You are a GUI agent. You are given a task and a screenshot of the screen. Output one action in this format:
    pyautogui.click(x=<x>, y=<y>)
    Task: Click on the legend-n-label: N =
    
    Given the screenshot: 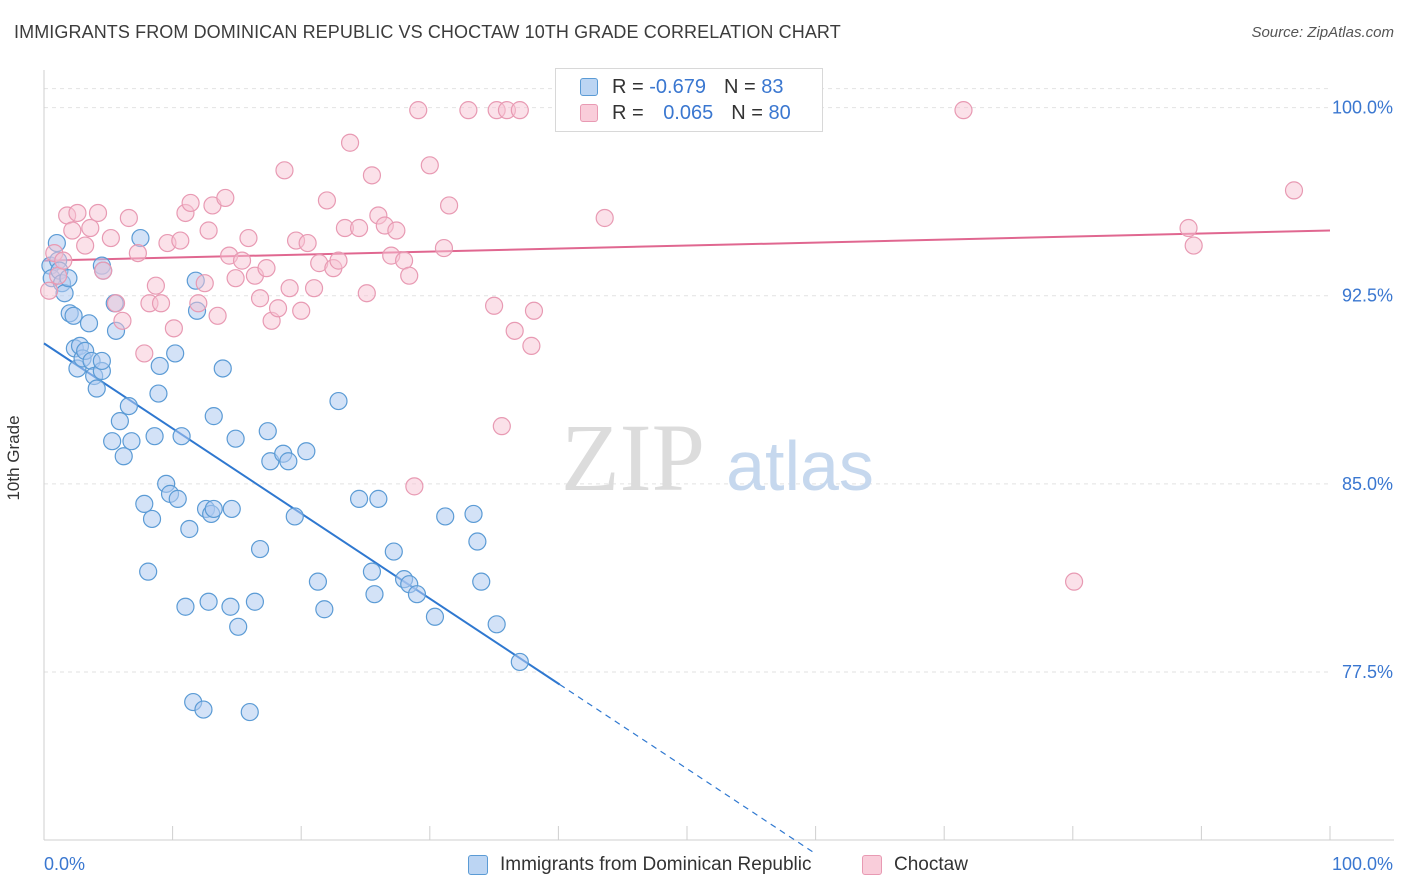 What is the action you would take?
    pyautogui.click(x=747, y=112)
    